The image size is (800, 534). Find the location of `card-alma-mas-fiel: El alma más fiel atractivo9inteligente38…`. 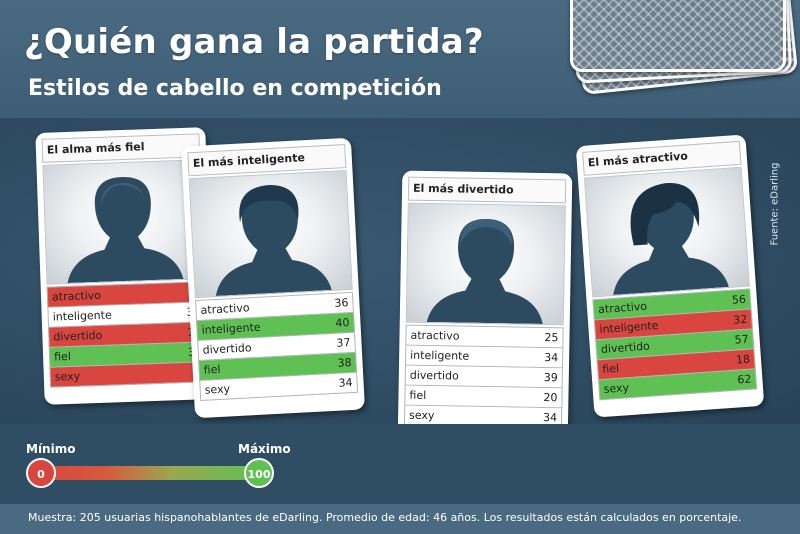

card-alma-mas-fiel: El alma más fiel atractivo9inteligente38… is located at coordinates (125, 266).